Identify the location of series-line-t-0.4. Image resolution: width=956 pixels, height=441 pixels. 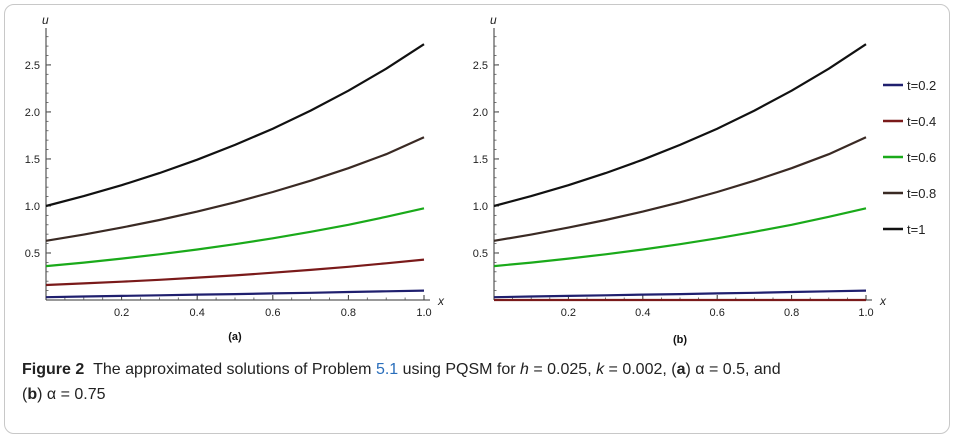
(235, 272).